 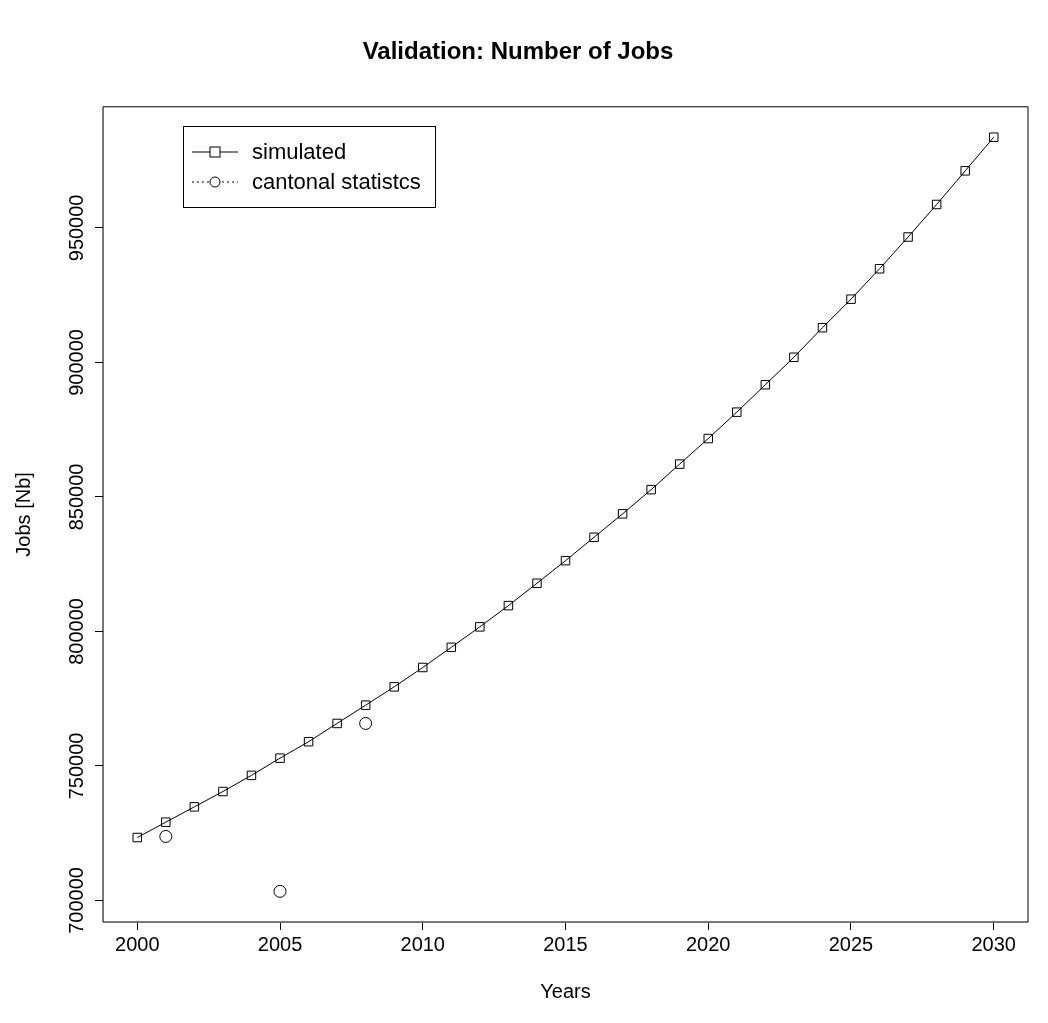 What do you see at coordinates (22, 514) in the screenshot?
I see `y-axis-title: Jobs [Nb]` at bounding box center [22, 514].